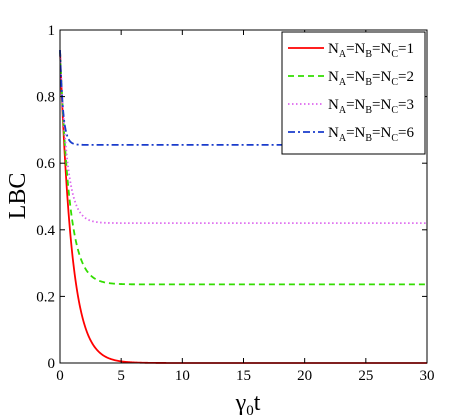 This screenshot has height=418, width=471. Describe the element at coordinates (45, 297) in the screenshot. I see `y-tick-label: 0.2` at that location.